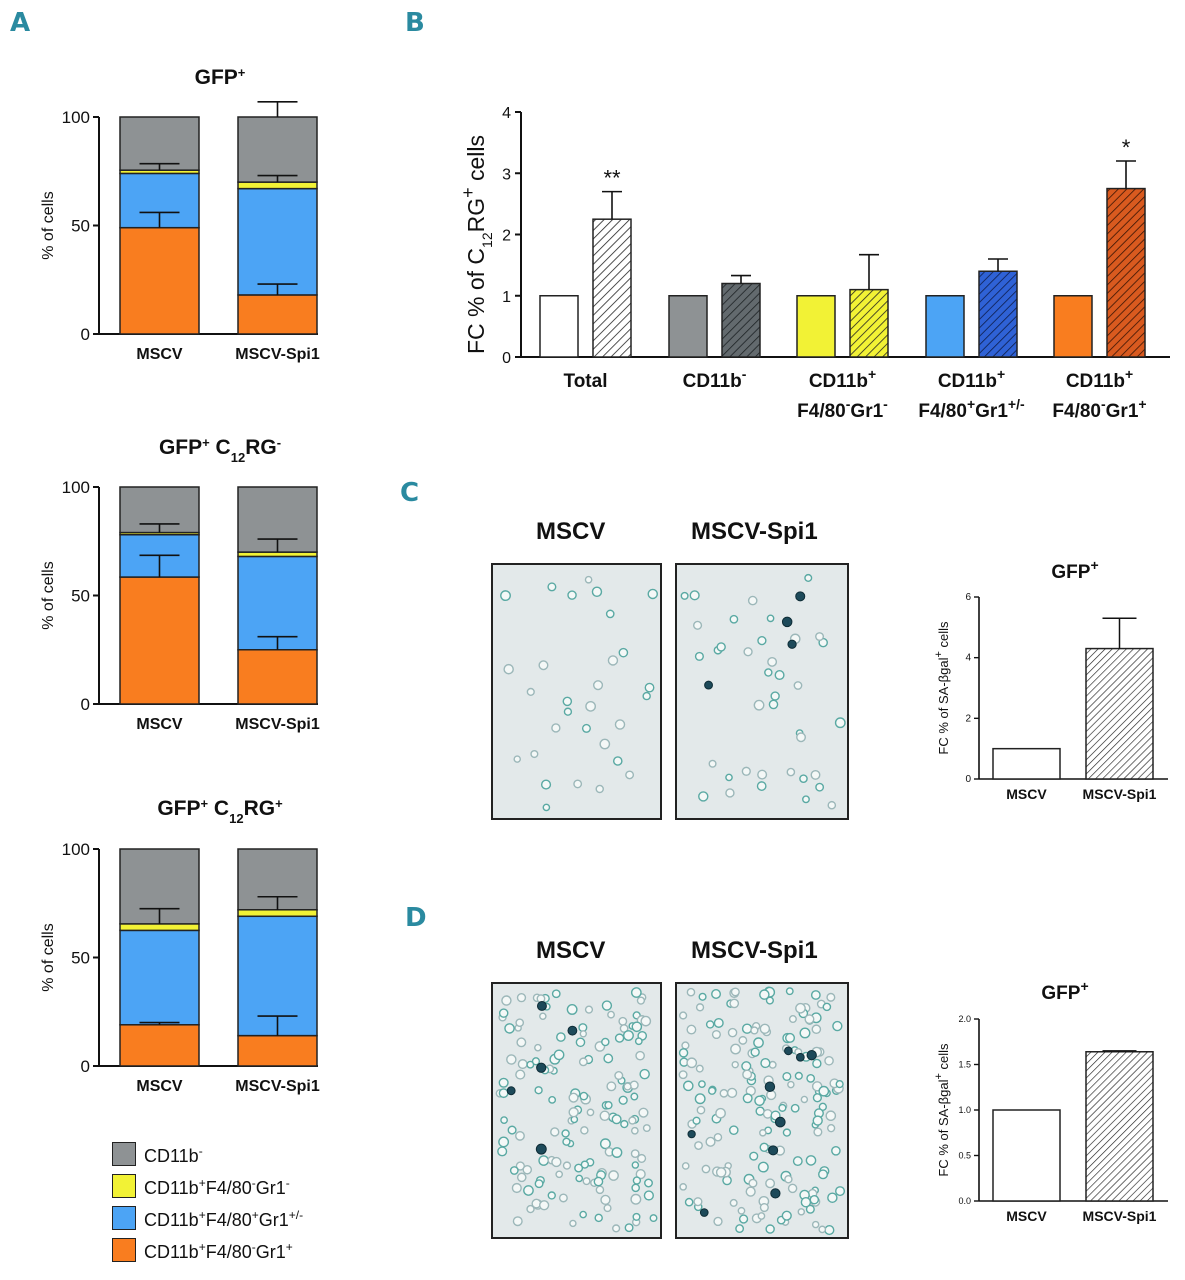 This screenshot has width=1185, height=1280. I want to click on legend-item-cd11b-neg: CD11b-, so click(262, 1158).